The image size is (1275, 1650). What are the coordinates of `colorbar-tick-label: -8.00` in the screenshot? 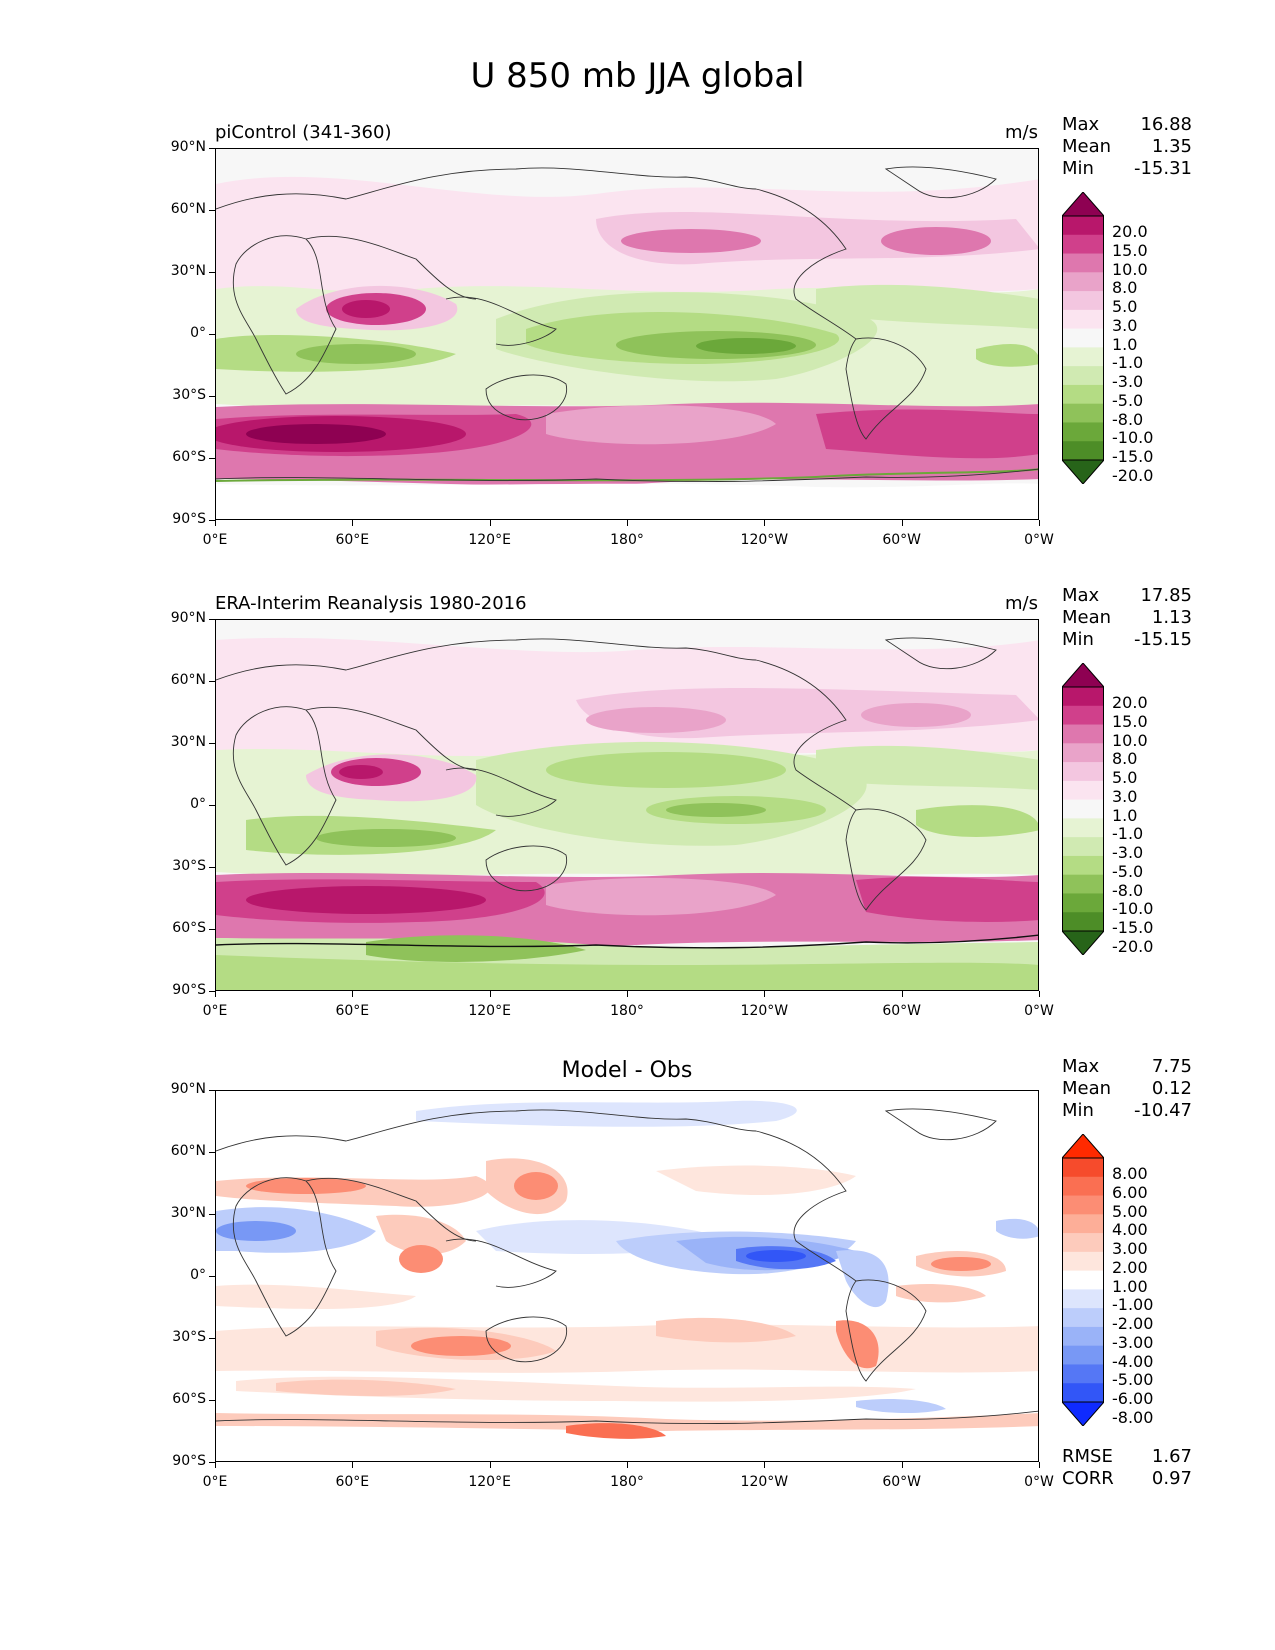 It's located at (1133, 1417).